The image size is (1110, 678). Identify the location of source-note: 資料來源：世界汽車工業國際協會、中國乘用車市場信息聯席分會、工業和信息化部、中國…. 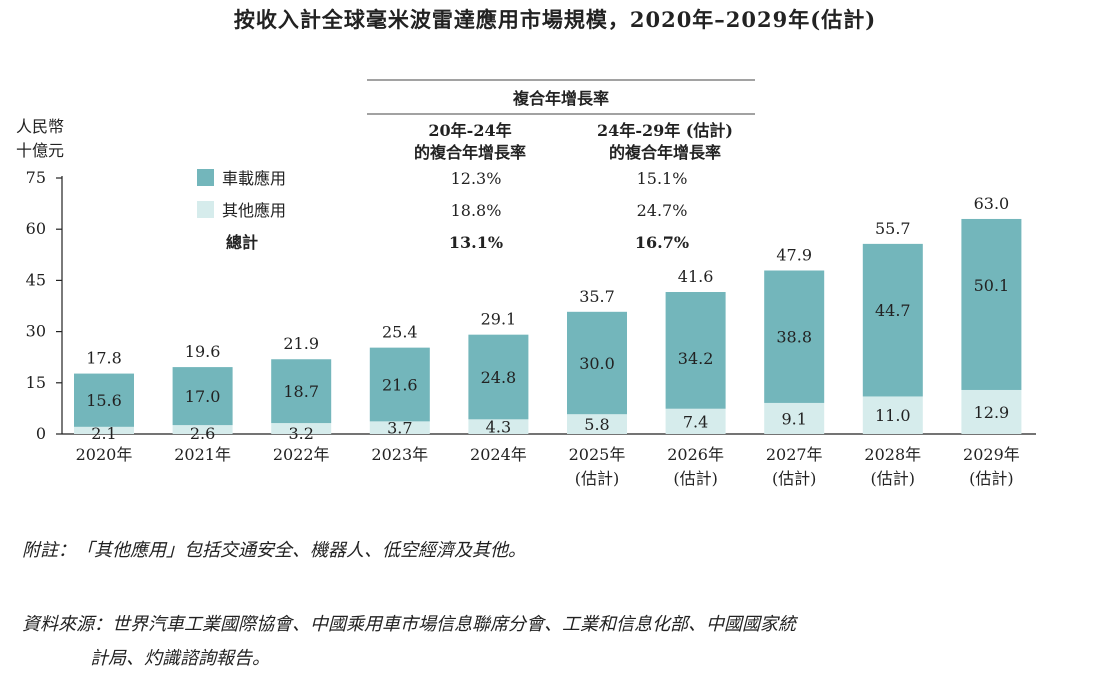
(557, 642).